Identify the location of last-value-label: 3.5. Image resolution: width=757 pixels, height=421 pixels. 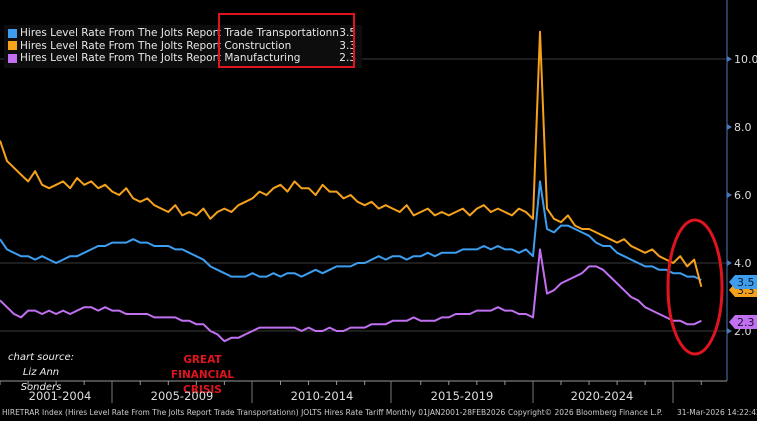
(746, 282).